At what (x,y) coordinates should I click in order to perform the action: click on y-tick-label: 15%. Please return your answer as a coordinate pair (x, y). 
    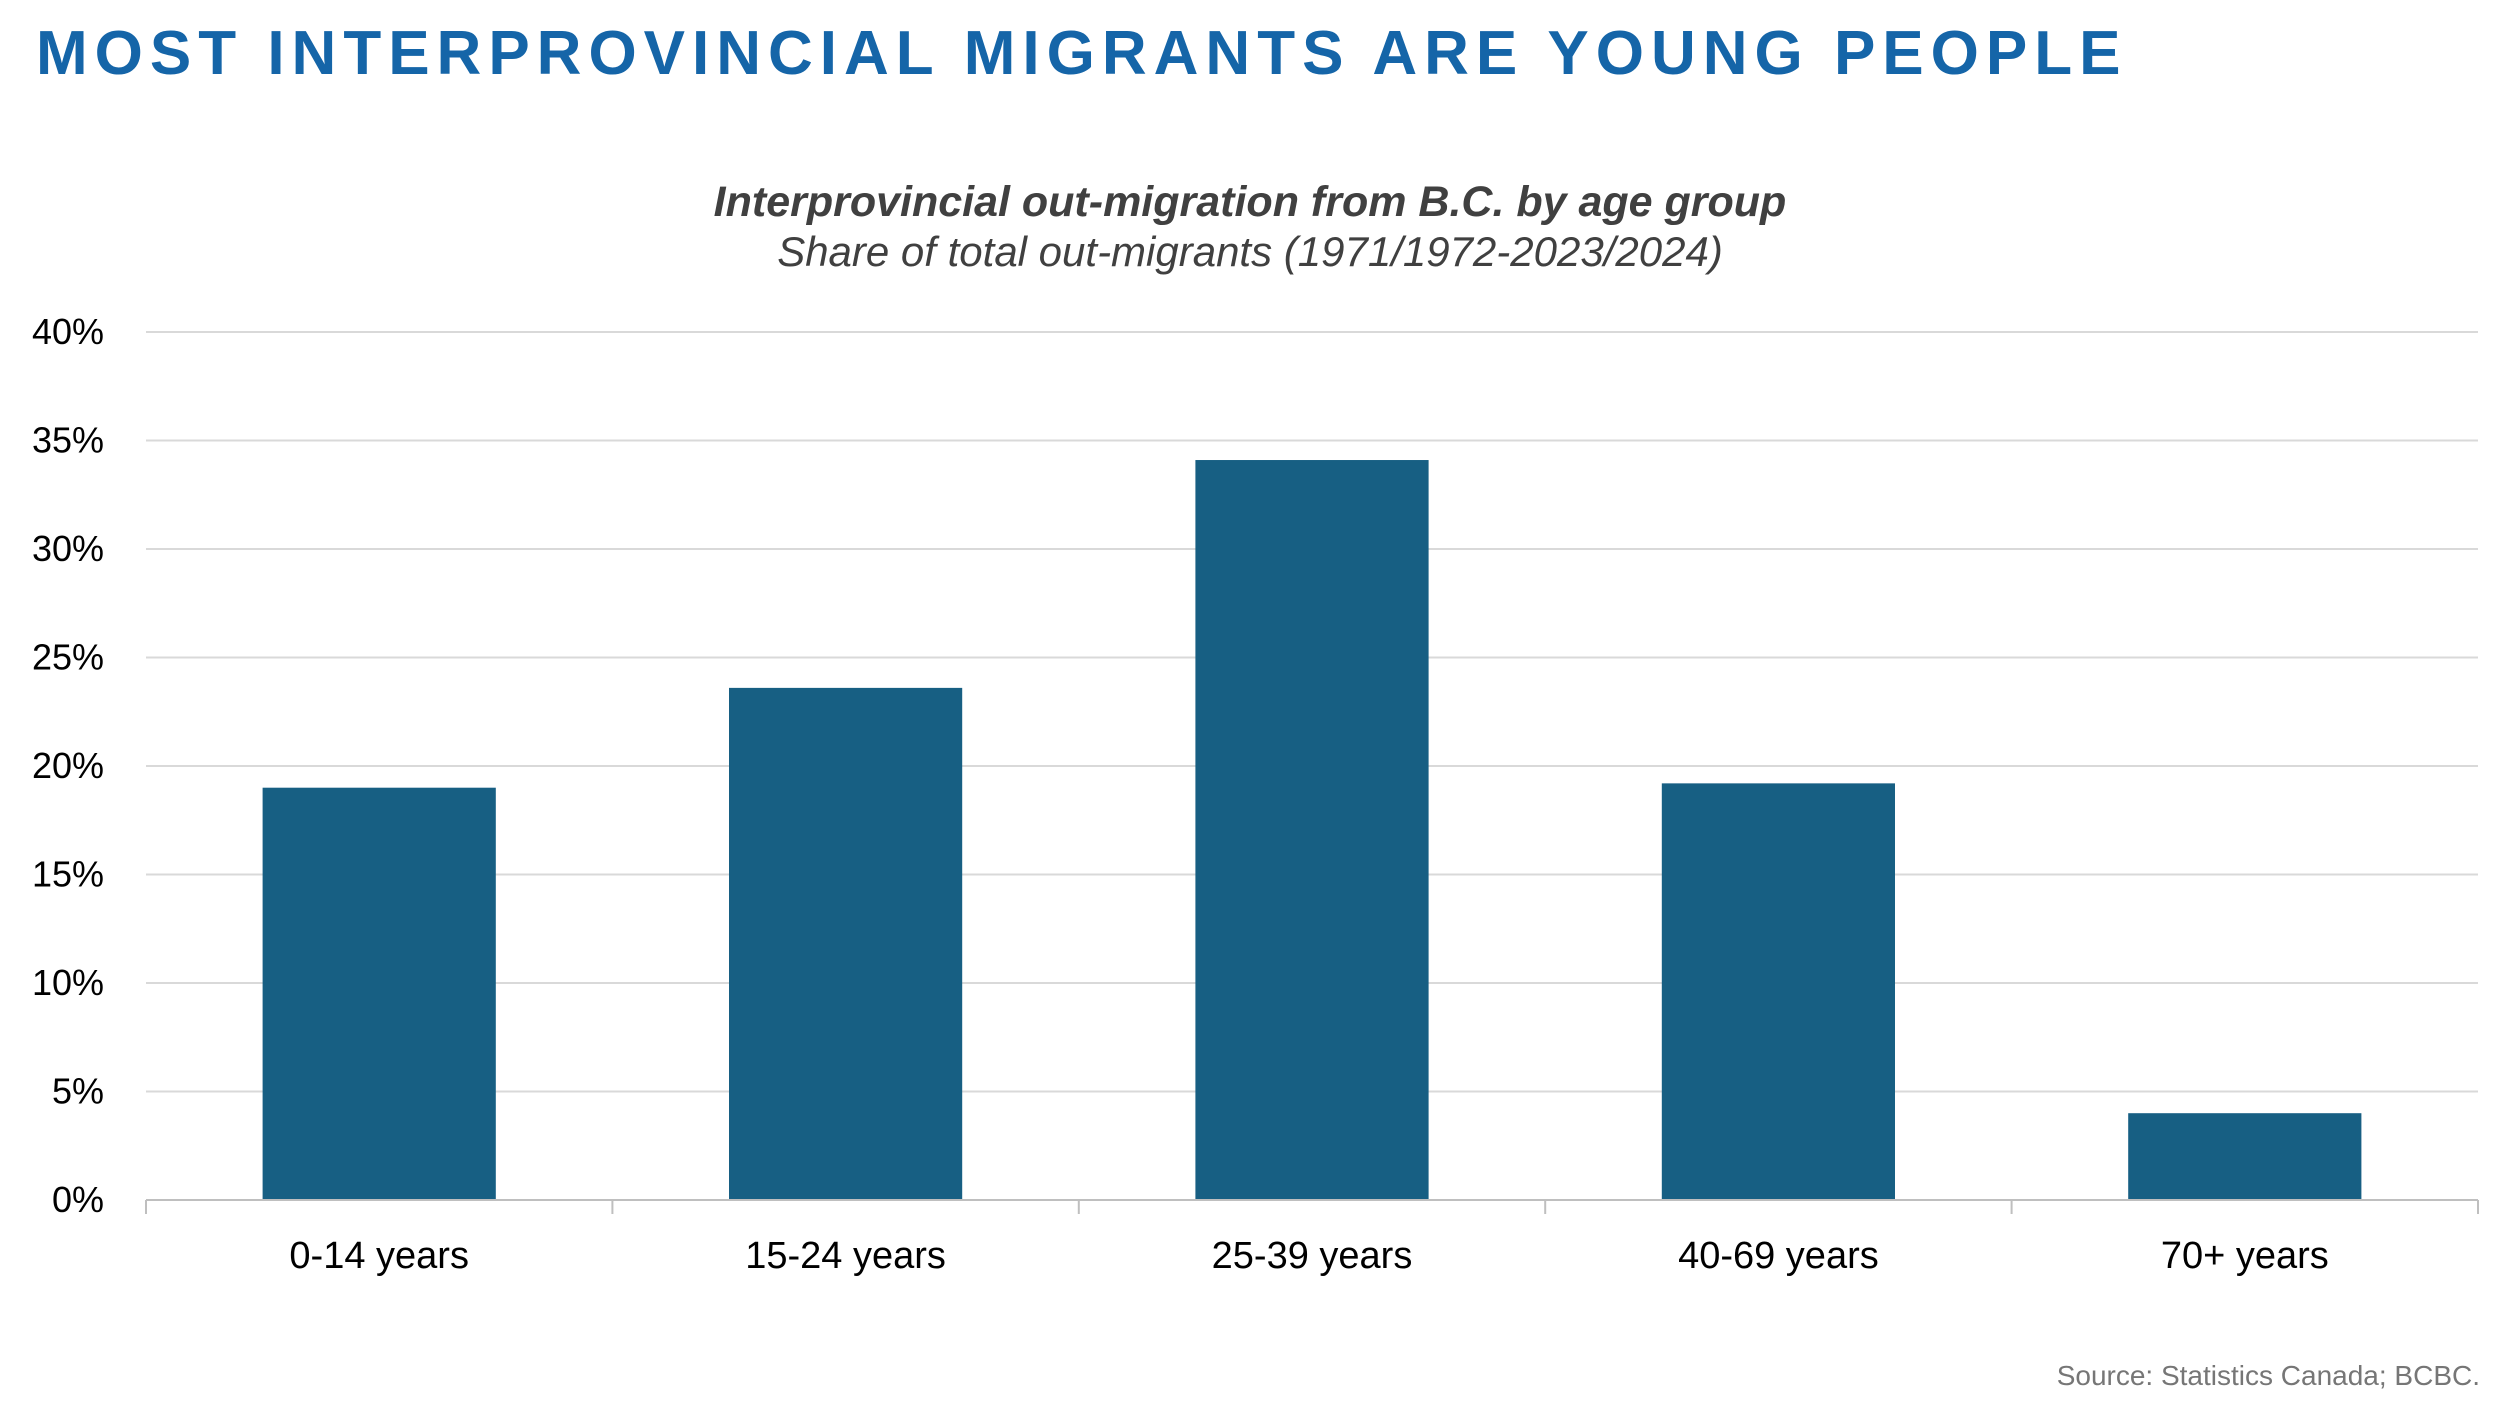
    Looking at the image, I should click on (68, 874).